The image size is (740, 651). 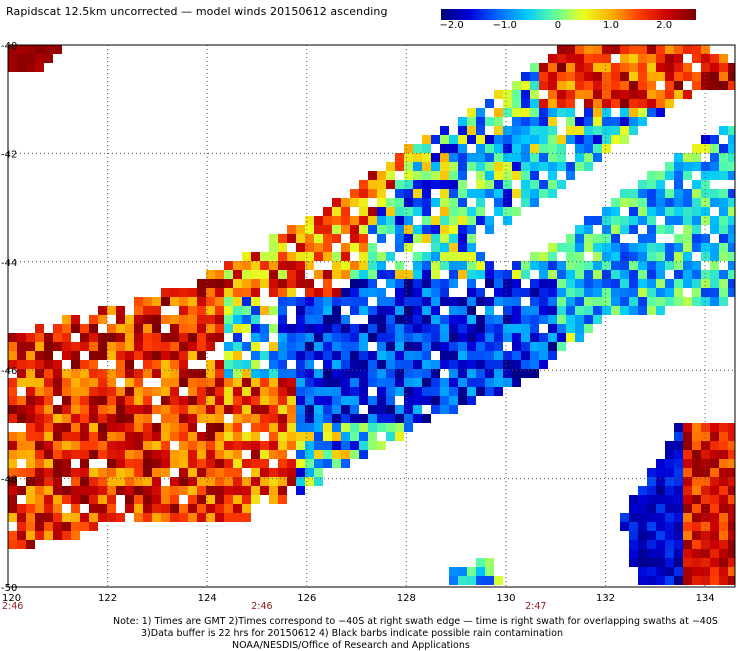 I want to click on latitude-label: -46, so click(x=9, y=371).